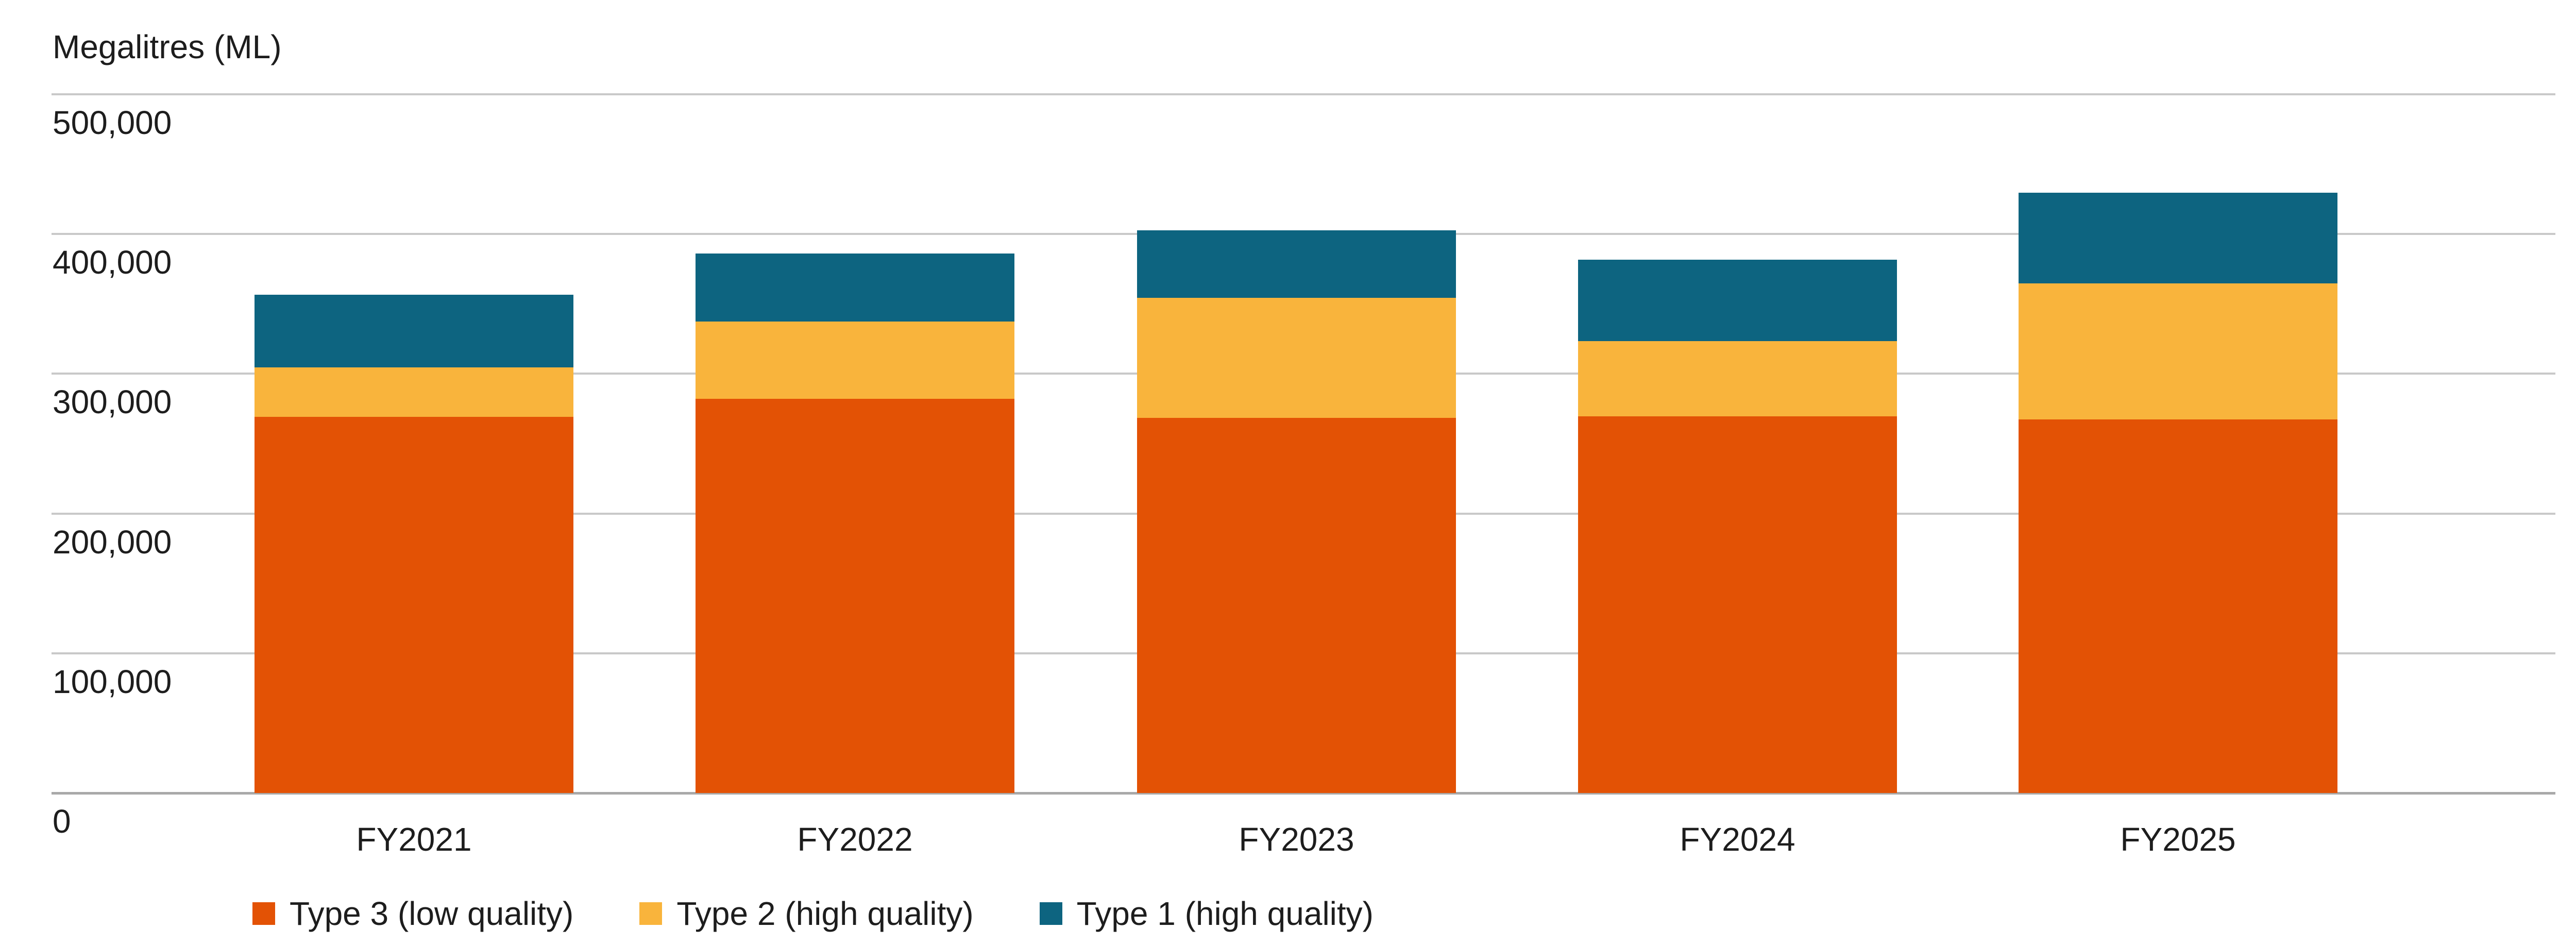  What do you see at coordinates (167, 46) in the screenshot?
I see `y-axis-title: Megalitres (ML)` at bounding box center [167, 46].